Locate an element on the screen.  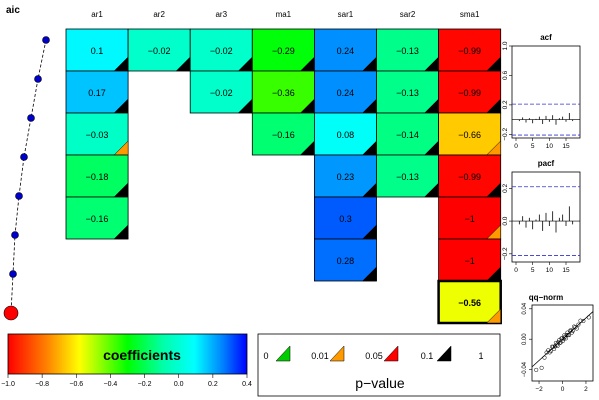
acf-title: acf is located at coordinates (546, 37).